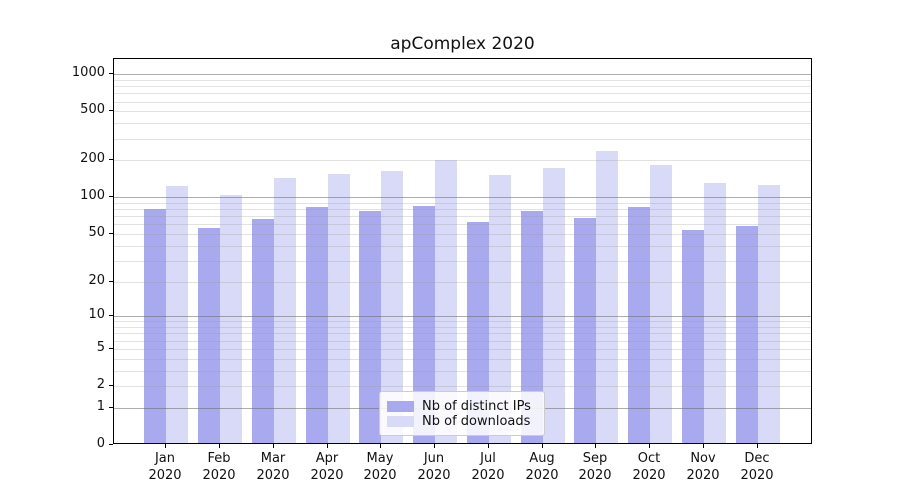  I want to click on bar-ips-mar, so click(263, 331).